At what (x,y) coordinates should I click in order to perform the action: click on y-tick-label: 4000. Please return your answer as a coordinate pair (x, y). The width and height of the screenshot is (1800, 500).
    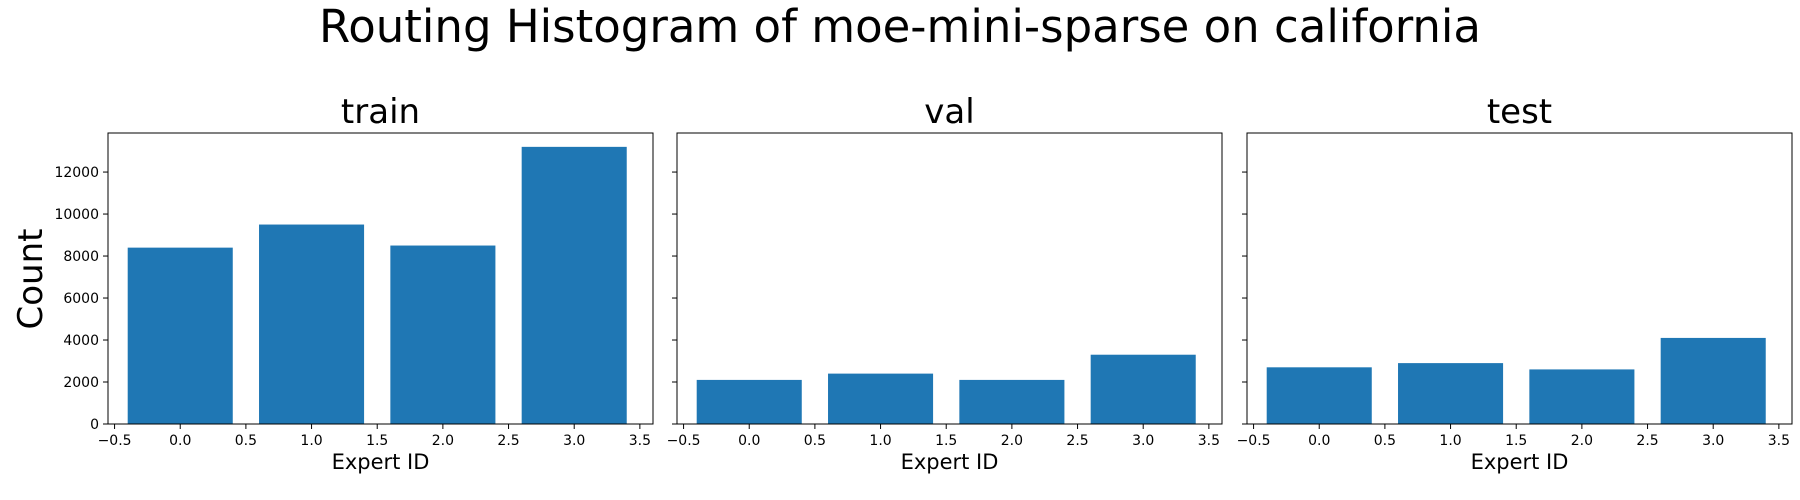
    Looking at the image, I should click on (81, 341).